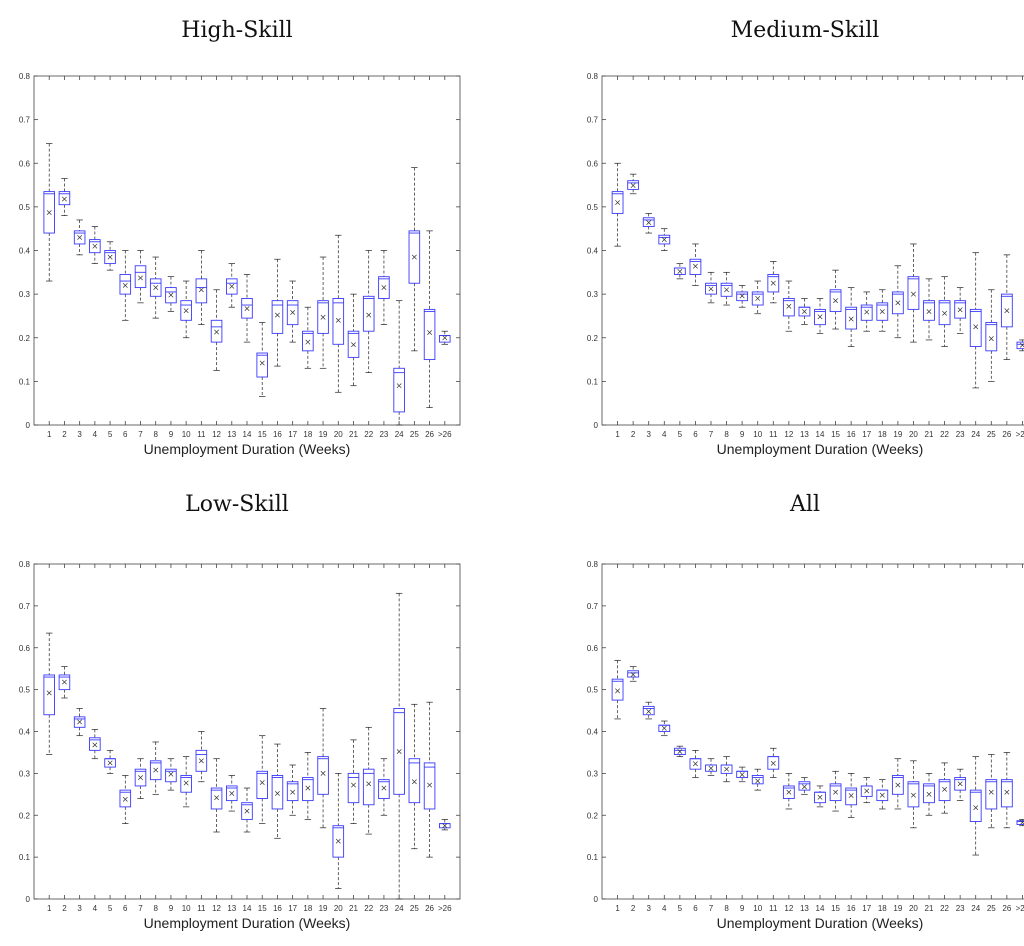  Describe the element at coordinates (944, 908) in the screenshot. I see `x-tick-label: 22` at that location.